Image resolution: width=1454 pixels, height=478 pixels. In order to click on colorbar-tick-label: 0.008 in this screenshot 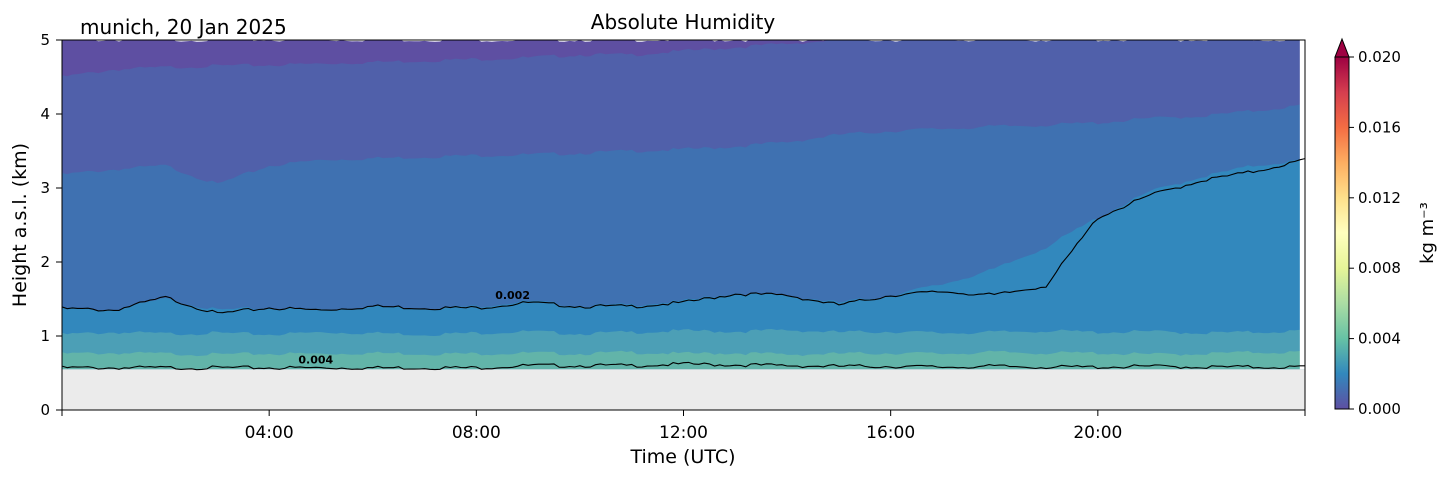, I will do `click(1379, 268)`.